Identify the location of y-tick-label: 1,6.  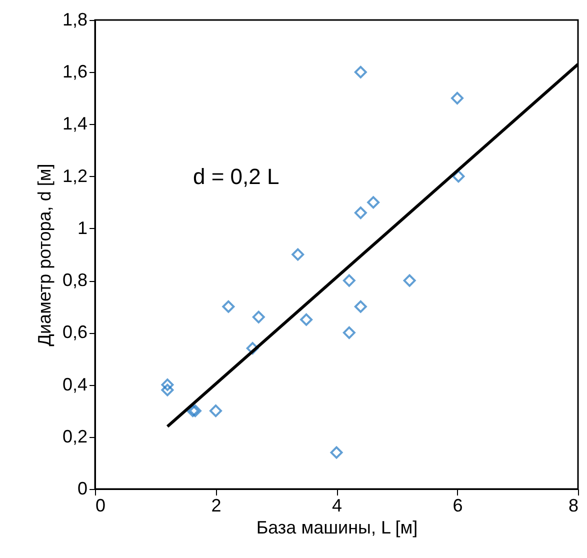
(75, 72).